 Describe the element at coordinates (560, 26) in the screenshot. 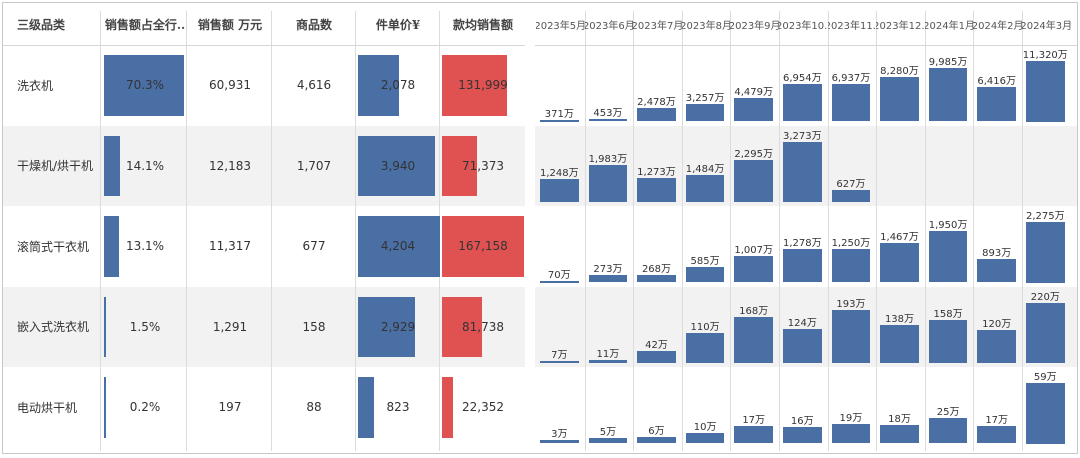

I see `month-header: 2023年5月` at that location.